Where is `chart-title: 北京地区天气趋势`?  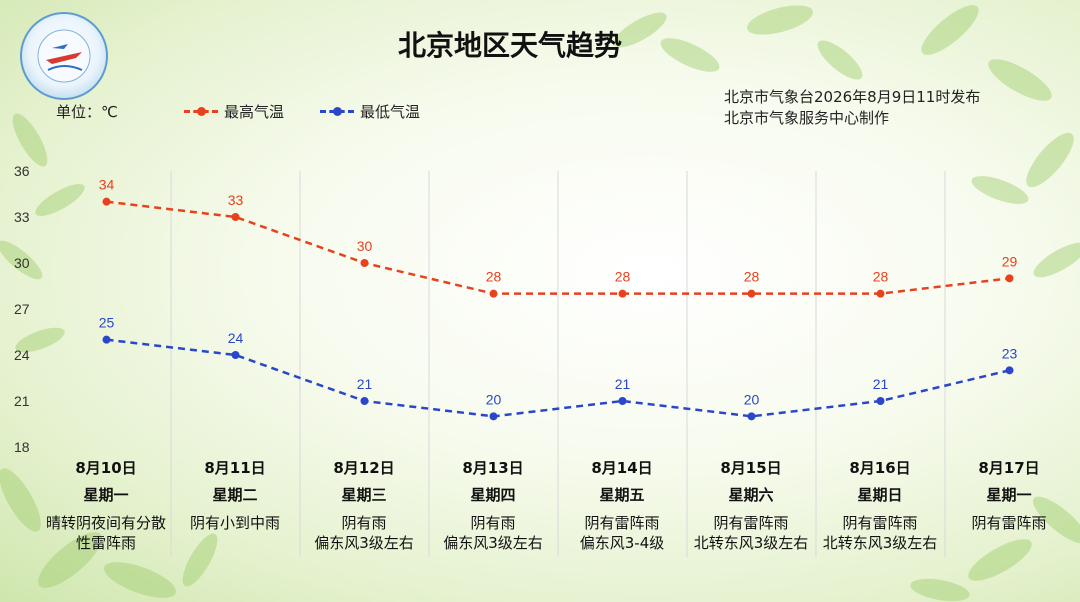 chart-title: 北京地区天气趋势 is located at coordinates (509, 45).